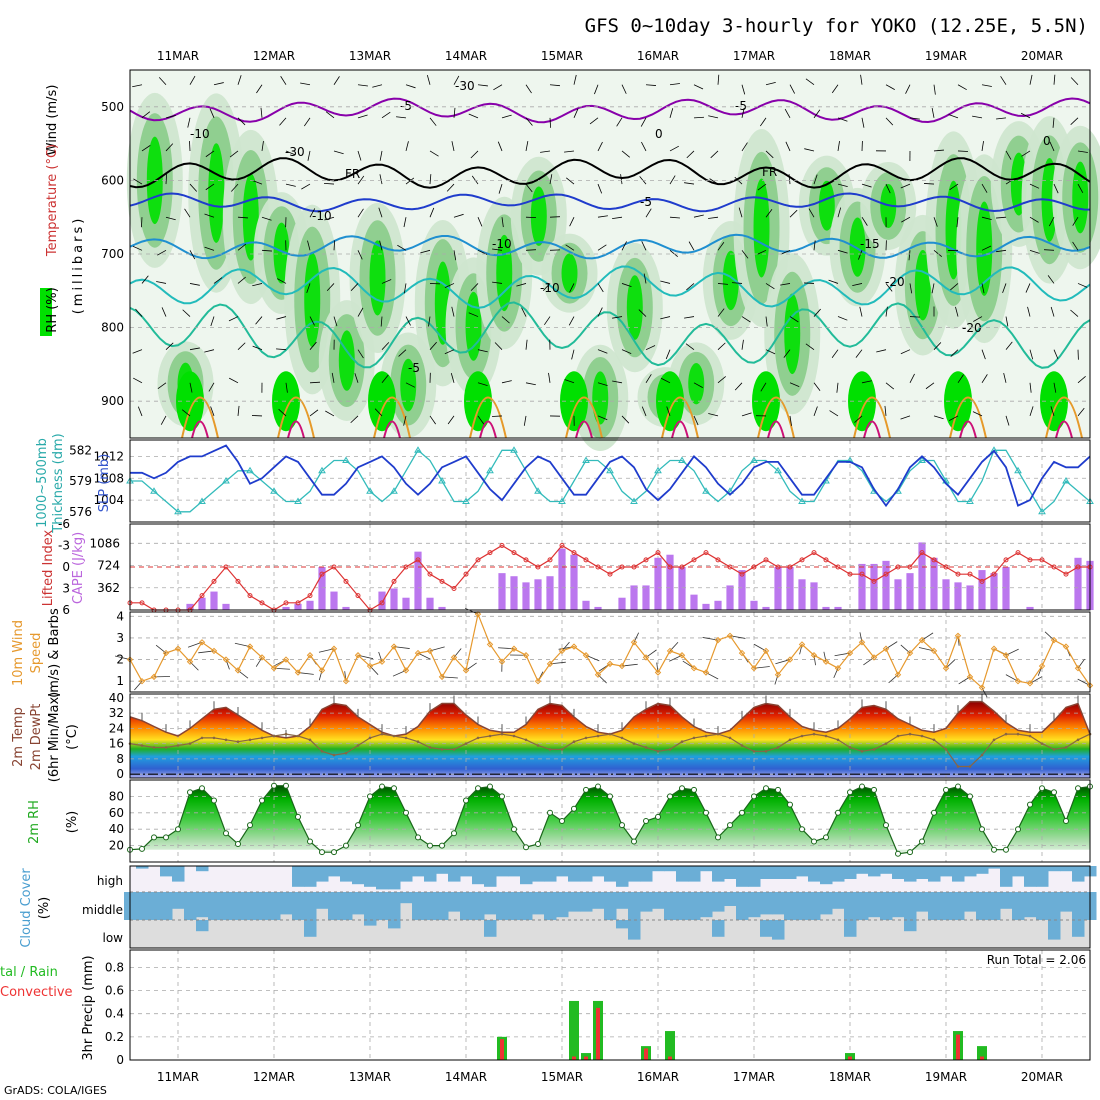 This screenshot has width=1100, height=1100. I want to click on thickness-marker, so click(754, 459).